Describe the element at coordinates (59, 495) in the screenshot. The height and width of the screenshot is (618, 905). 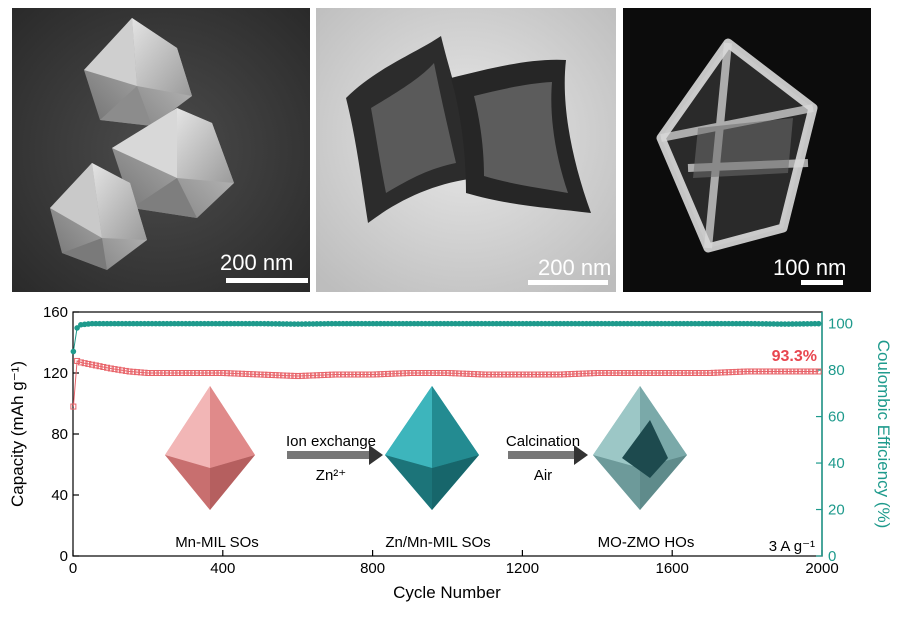
I see `y-tick-label: 40` at that location.